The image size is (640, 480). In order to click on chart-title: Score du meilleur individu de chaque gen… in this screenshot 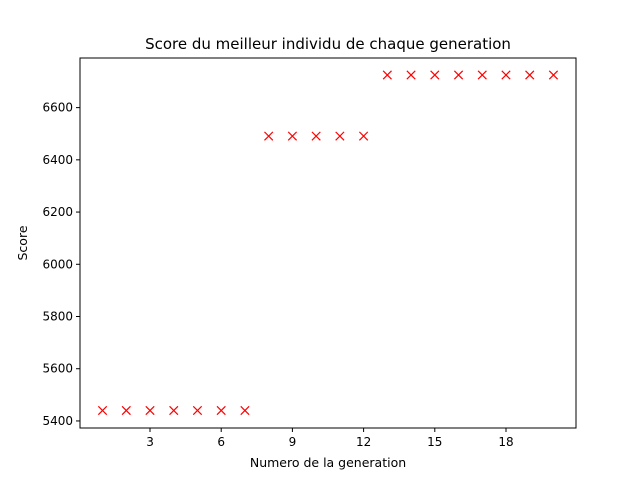, I will do `click(328, 44)`.